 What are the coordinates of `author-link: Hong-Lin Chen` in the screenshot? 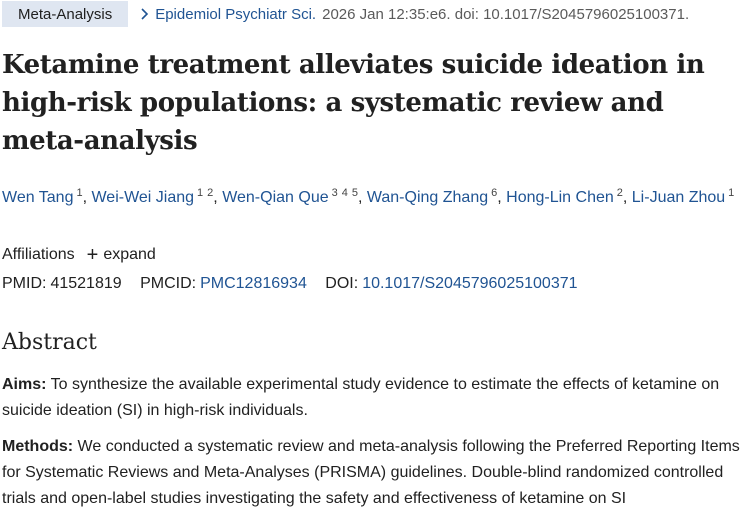 It's located at (560, 197).